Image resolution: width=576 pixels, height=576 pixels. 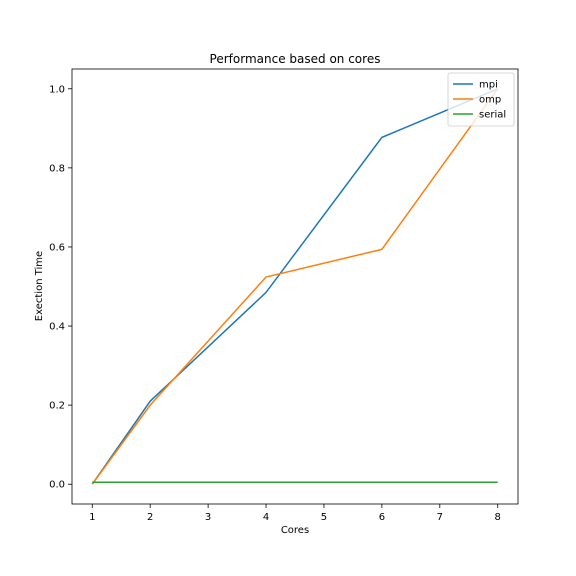 What do you see at coordinates (60, 287) in the screenshot?
I see `y-axis: 0.0 0.2 0.4 0.6 0.8 1.0` at bounding box center [60, 287].